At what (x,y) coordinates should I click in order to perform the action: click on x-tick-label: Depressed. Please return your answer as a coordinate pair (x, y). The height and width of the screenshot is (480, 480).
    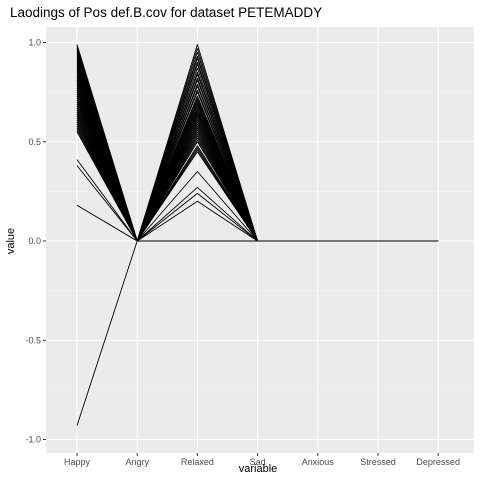
    Looking at the image, I should click on (438, 462).